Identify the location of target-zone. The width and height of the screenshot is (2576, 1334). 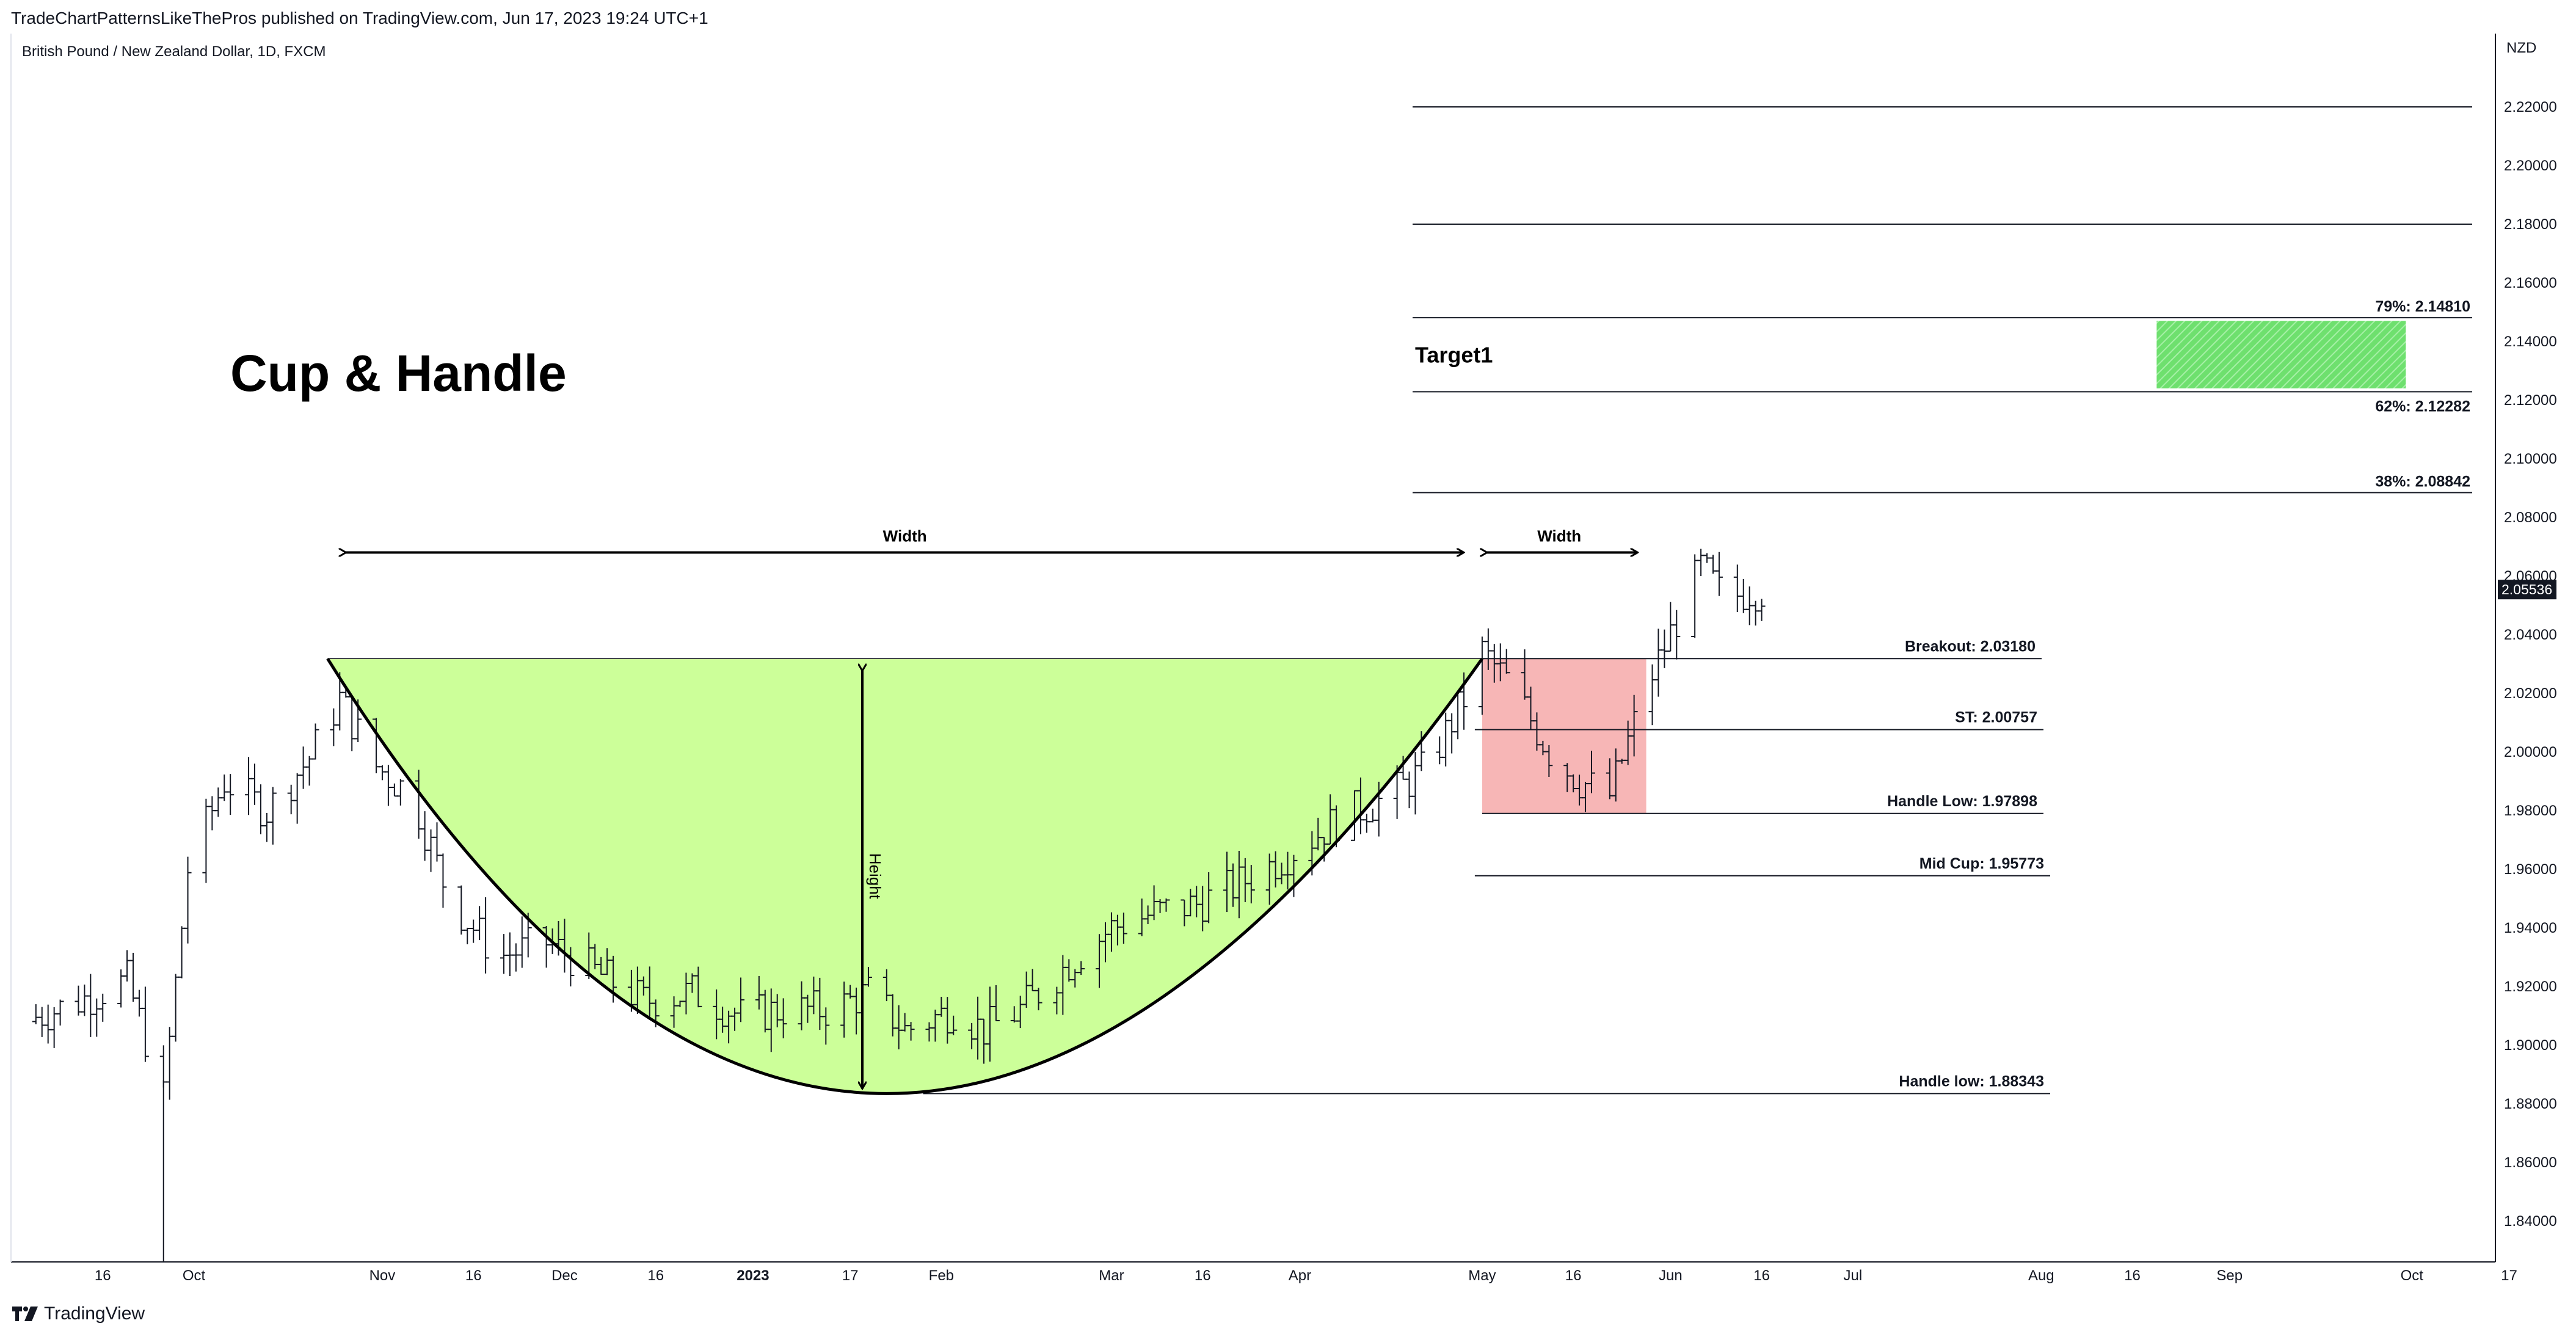
(2281, 355).